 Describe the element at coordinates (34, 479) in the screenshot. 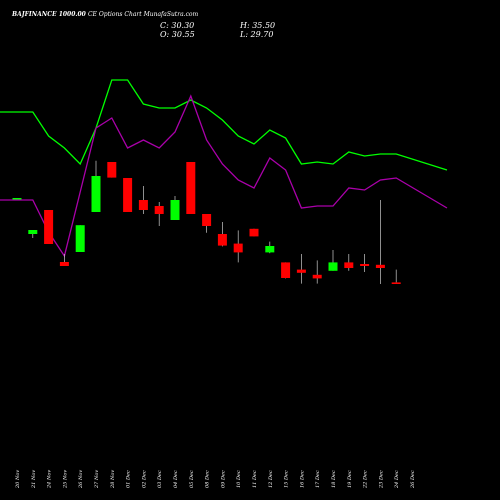

I see `x-tick-label: 21 Nov` at that location.